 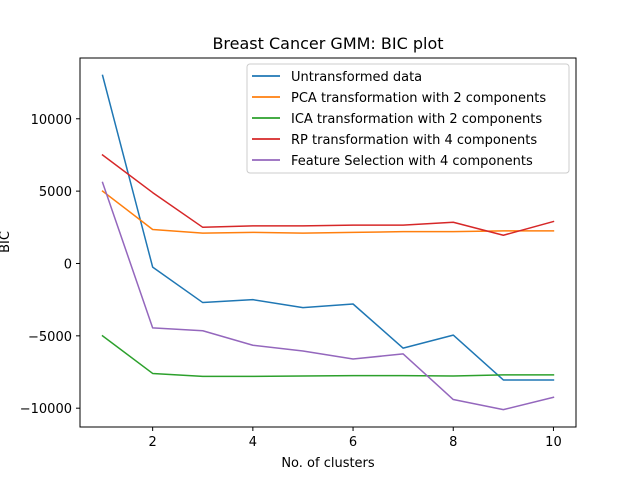 I want to click on chart-title: Breast Cancer GMM: BIC plot, so click(x=327, y=43).